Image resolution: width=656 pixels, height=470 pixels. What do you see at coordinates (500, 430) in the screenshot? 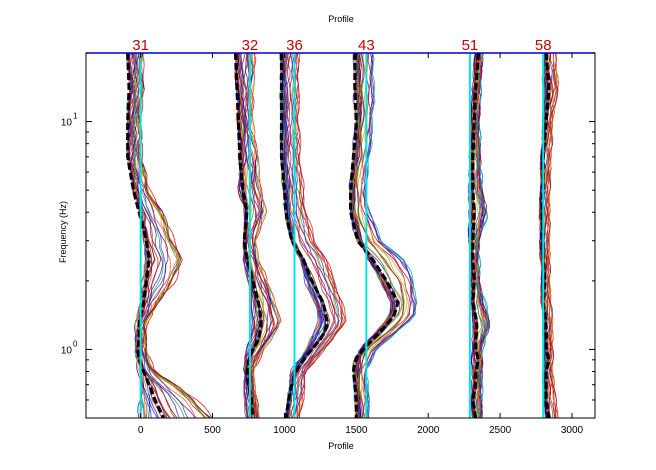
I see `x-tick-label: 2500` at bounding box center [500, 430].